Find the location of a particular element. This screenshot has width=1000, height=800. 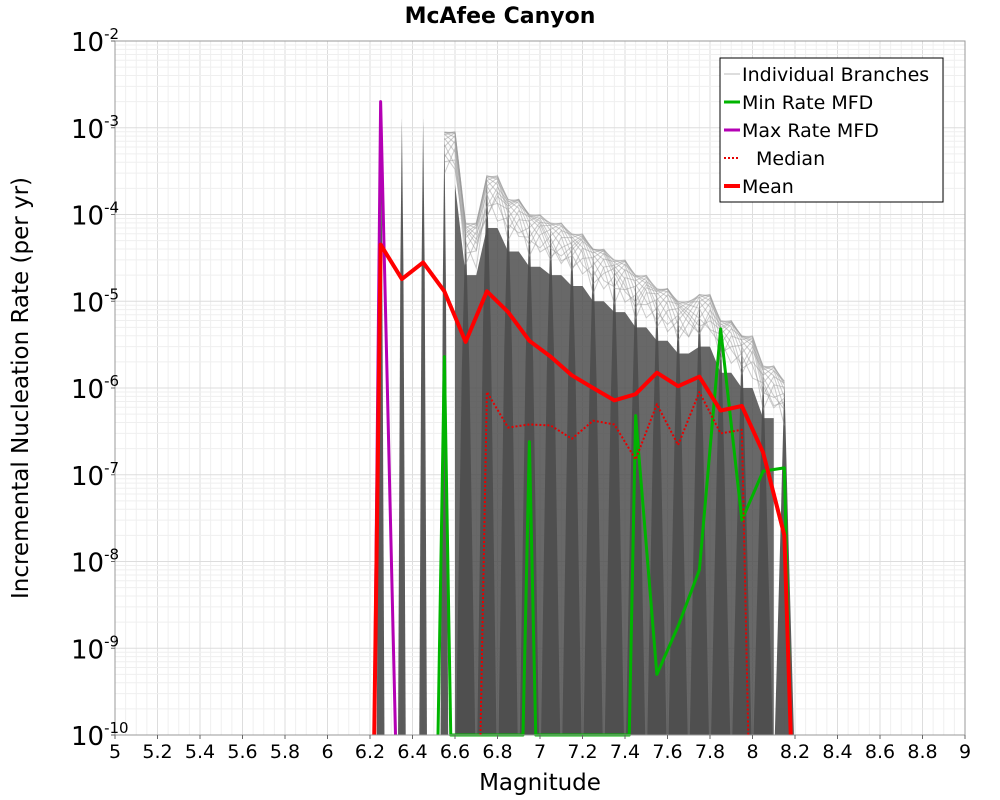

y-tick-label: 10⁻⁸ is located at coordinates (95, 562).